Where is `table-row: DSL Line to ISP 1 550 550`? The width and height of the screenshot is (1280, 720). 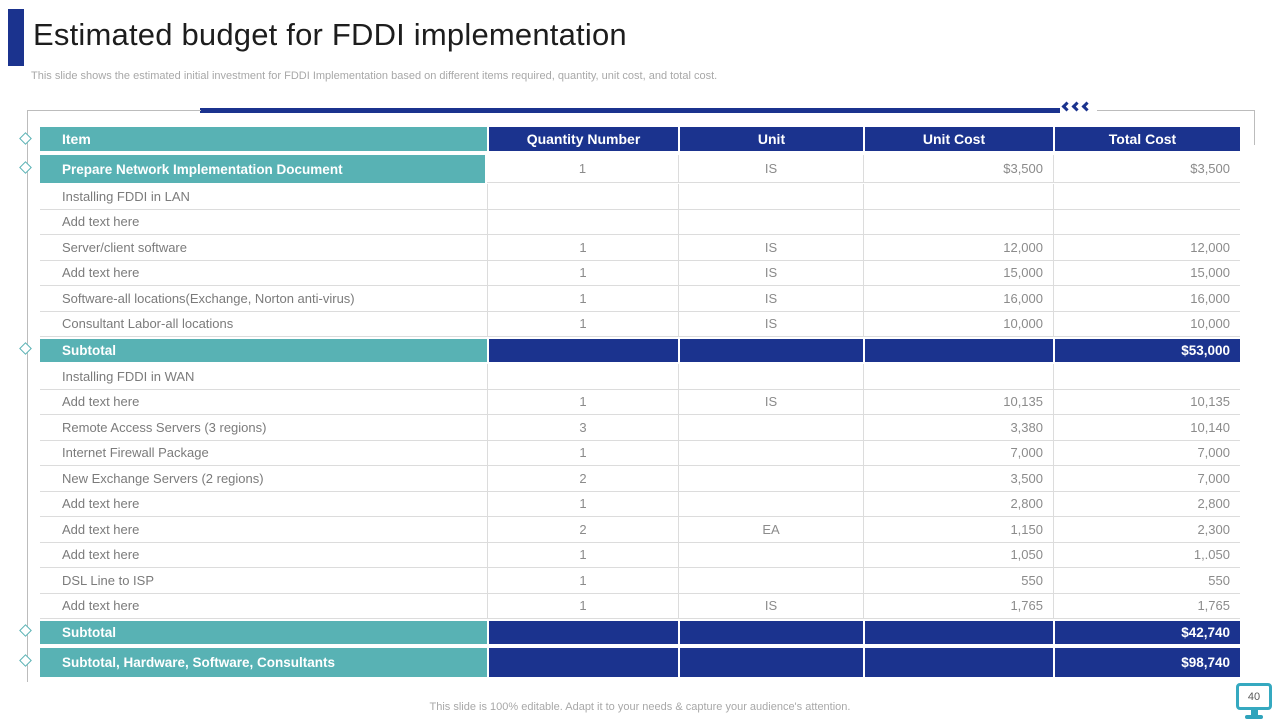
table-row: DSL Line to ISP 1 550 550 is located at coordinates (640, 581).